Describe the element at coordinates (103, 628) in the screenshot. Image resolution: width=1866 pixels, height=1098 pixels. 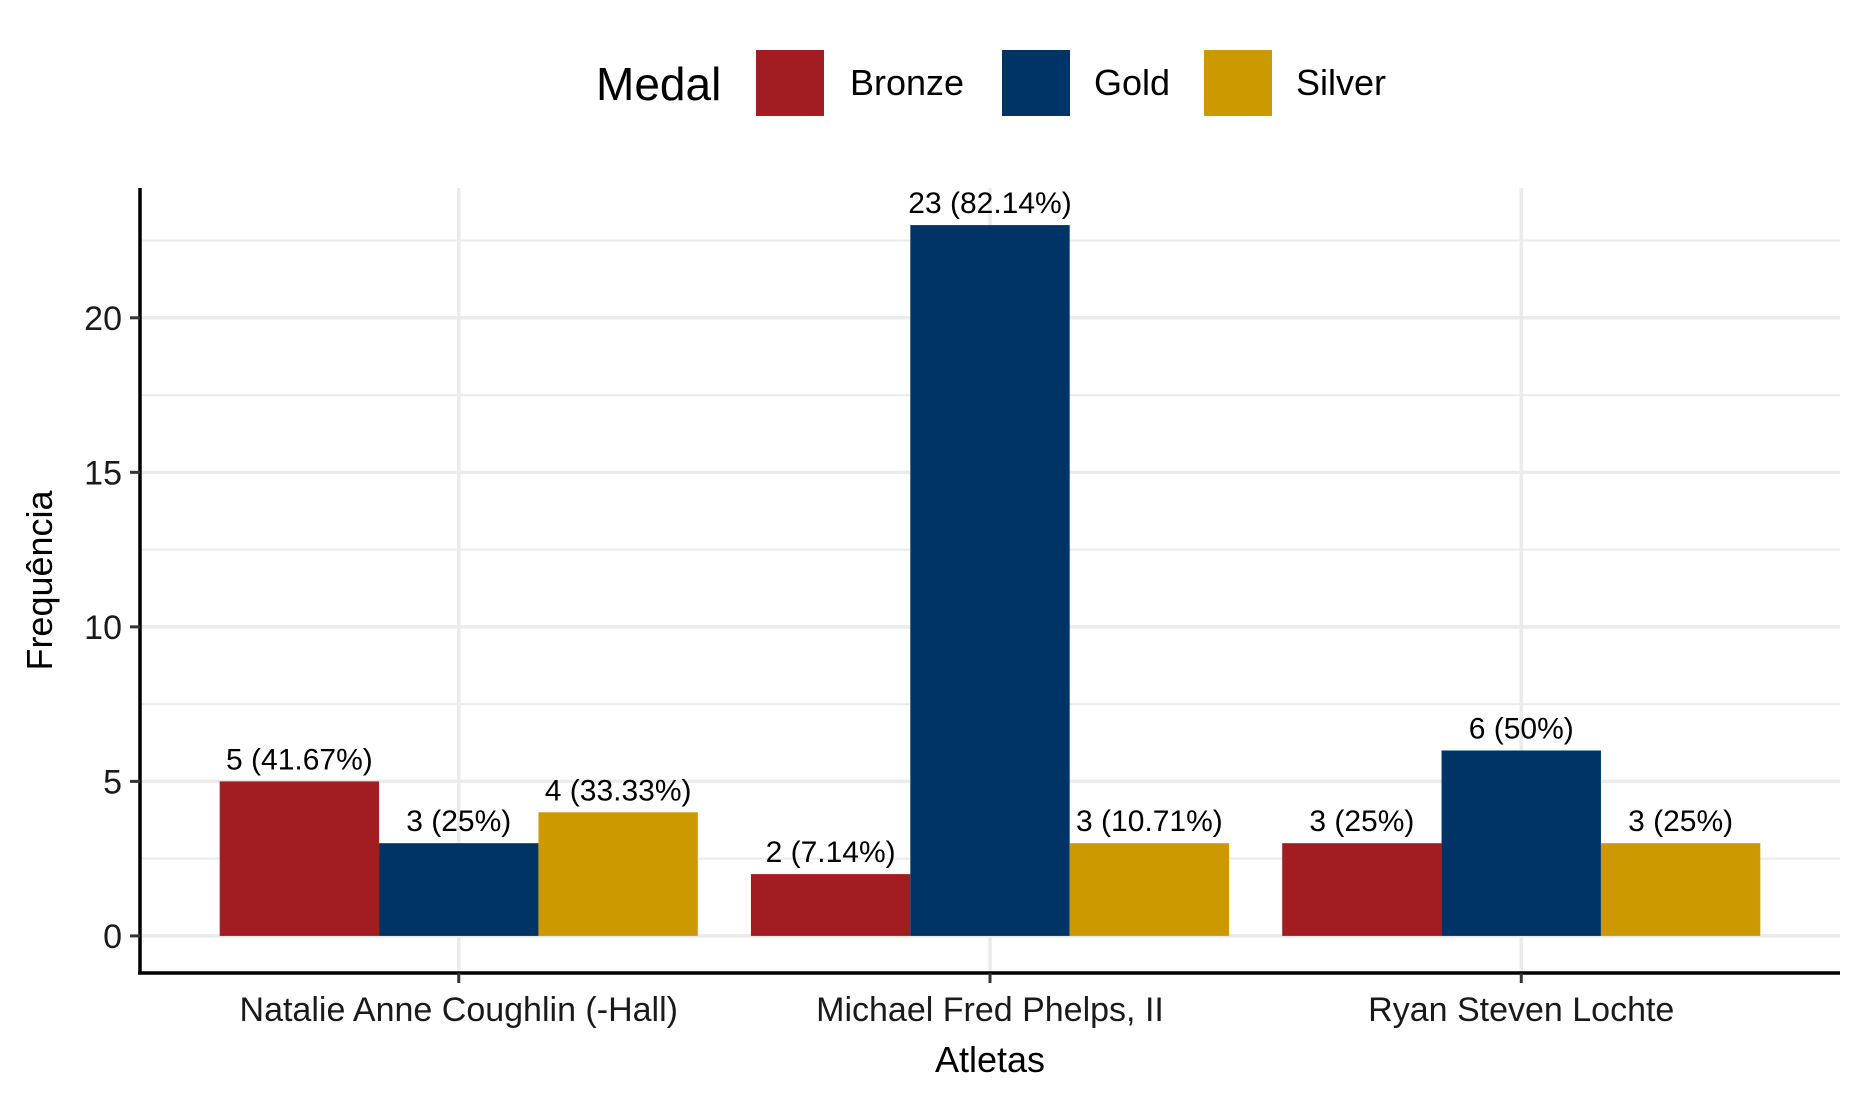
I see `y-tick-label: 10` at that location.